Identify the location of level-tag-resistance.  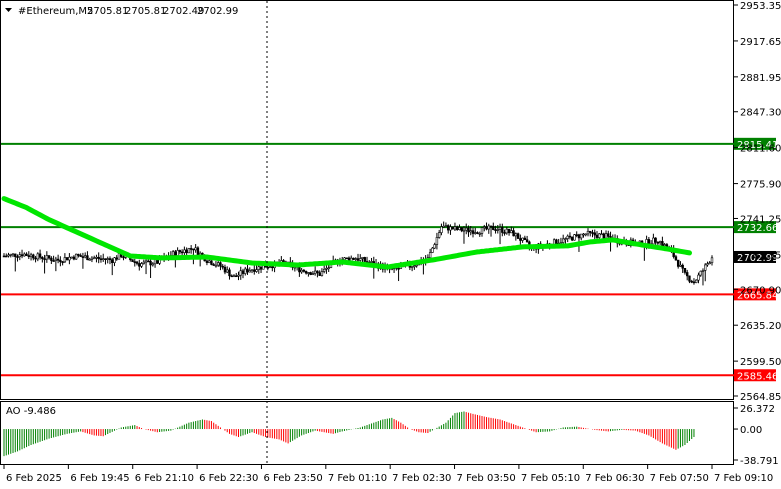
(755, 227).